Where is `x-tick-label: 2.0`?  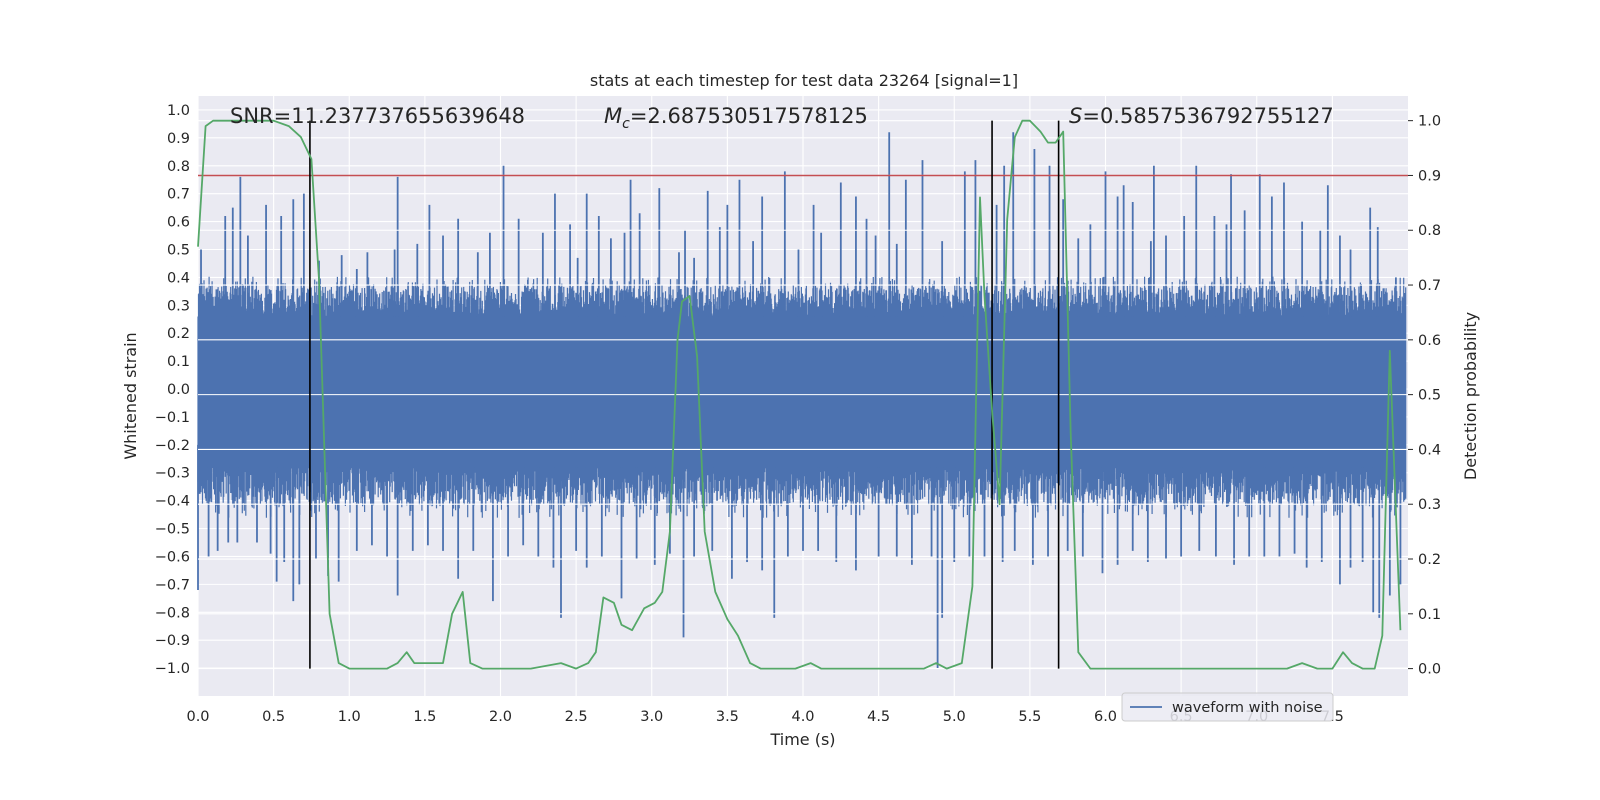
x-tick-label: 2.0 is located at coordinates (500, 717).